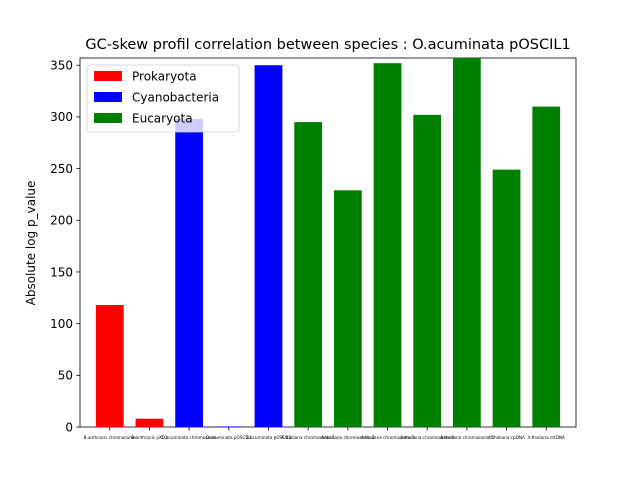 The width and height of the screenshot is (640, 480). What do you see at coordinates (388, 437) in the screenshot?
I see `x-tick-label: A.thaliana chromosome 3` at bounding box center [388, 437].